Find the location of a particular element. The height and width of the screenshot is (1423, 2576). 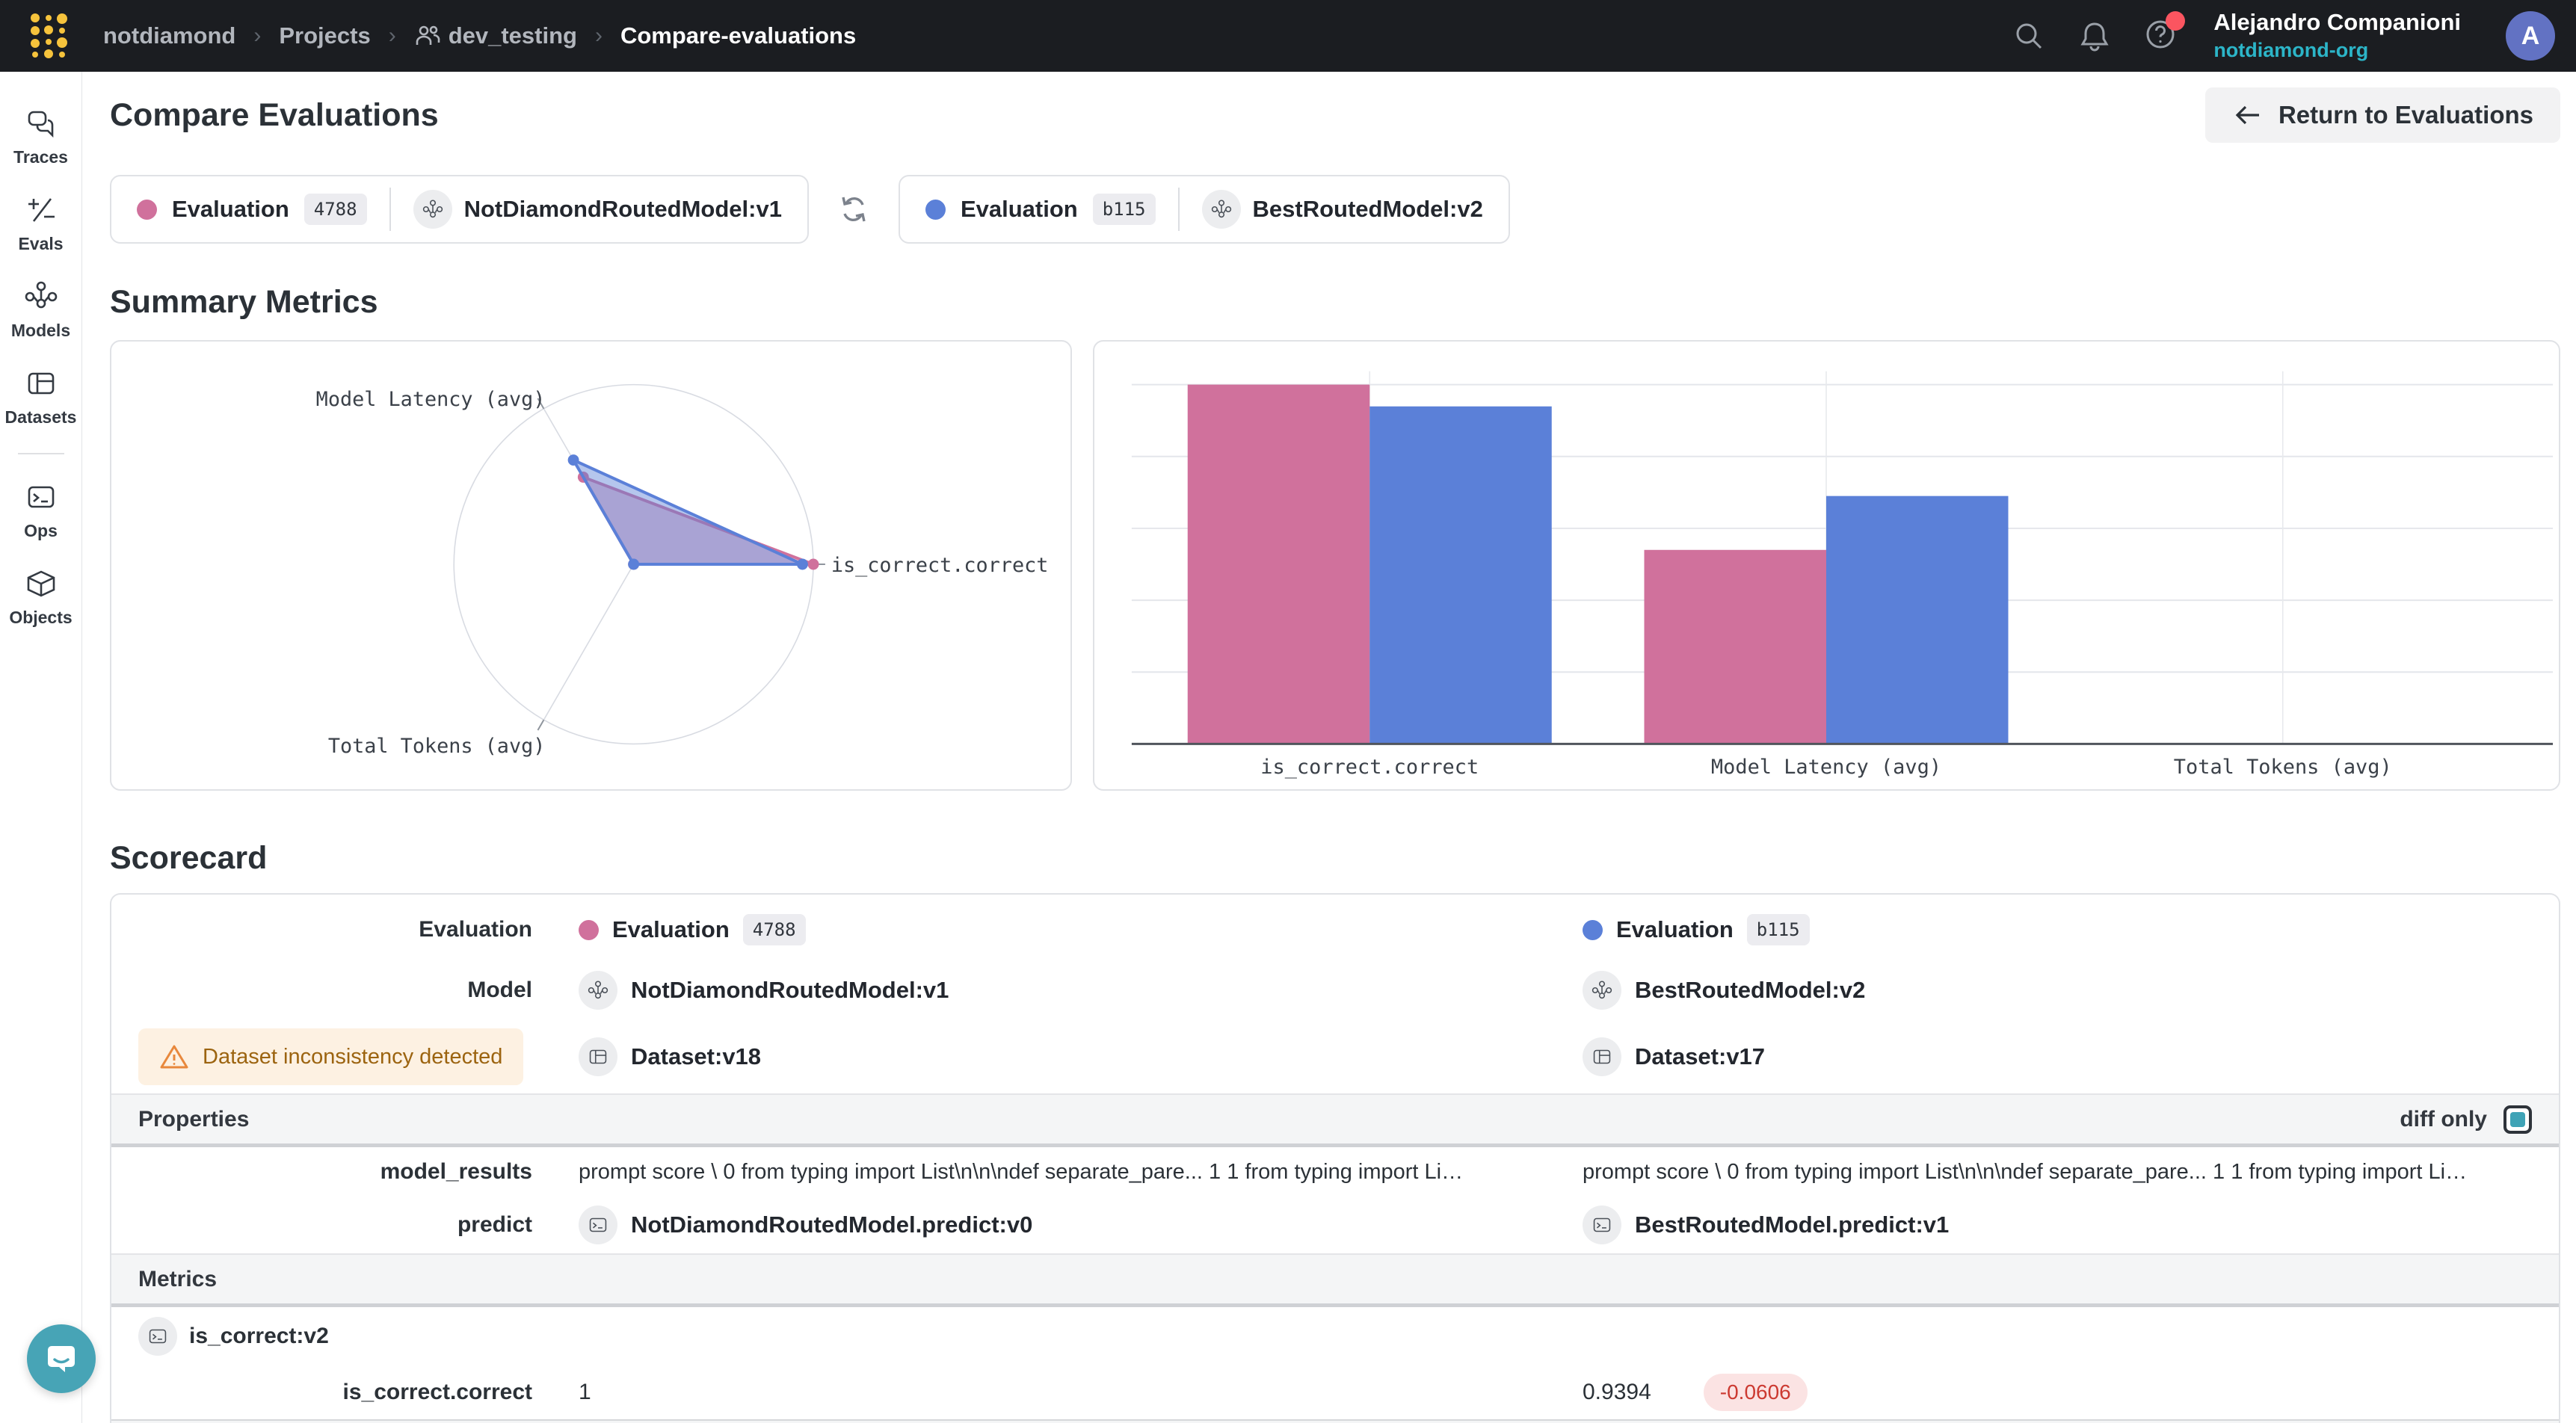

return-to-evaluations-button: Return to Evaluations is located at coordinates (2382, 115).